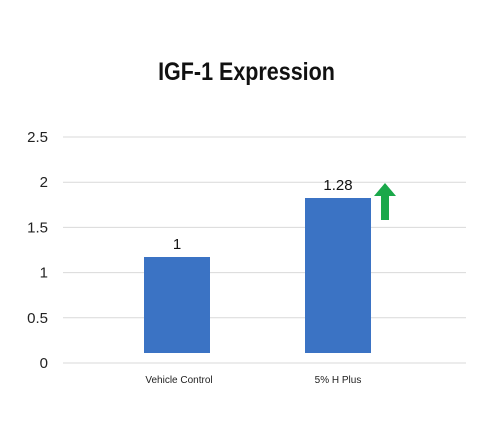 The height and width of the screenshot is (448, 493). What do you see at coordinates (44, 273) in the screenshot?
I see `y-tick-label: 1` at bounding box center [44, 273].